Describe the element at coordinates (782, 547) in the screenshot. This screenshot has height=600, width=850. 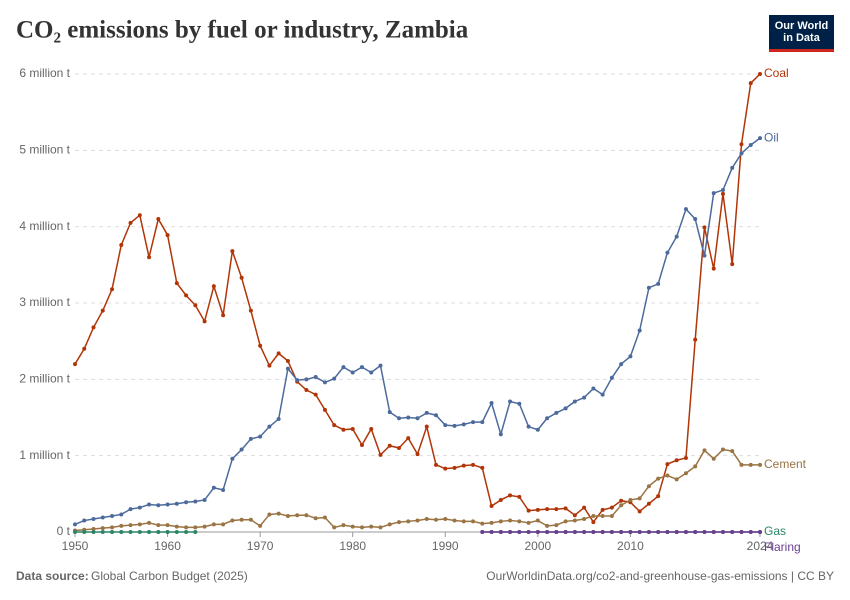
I see `series-label: Flaring` at that location.